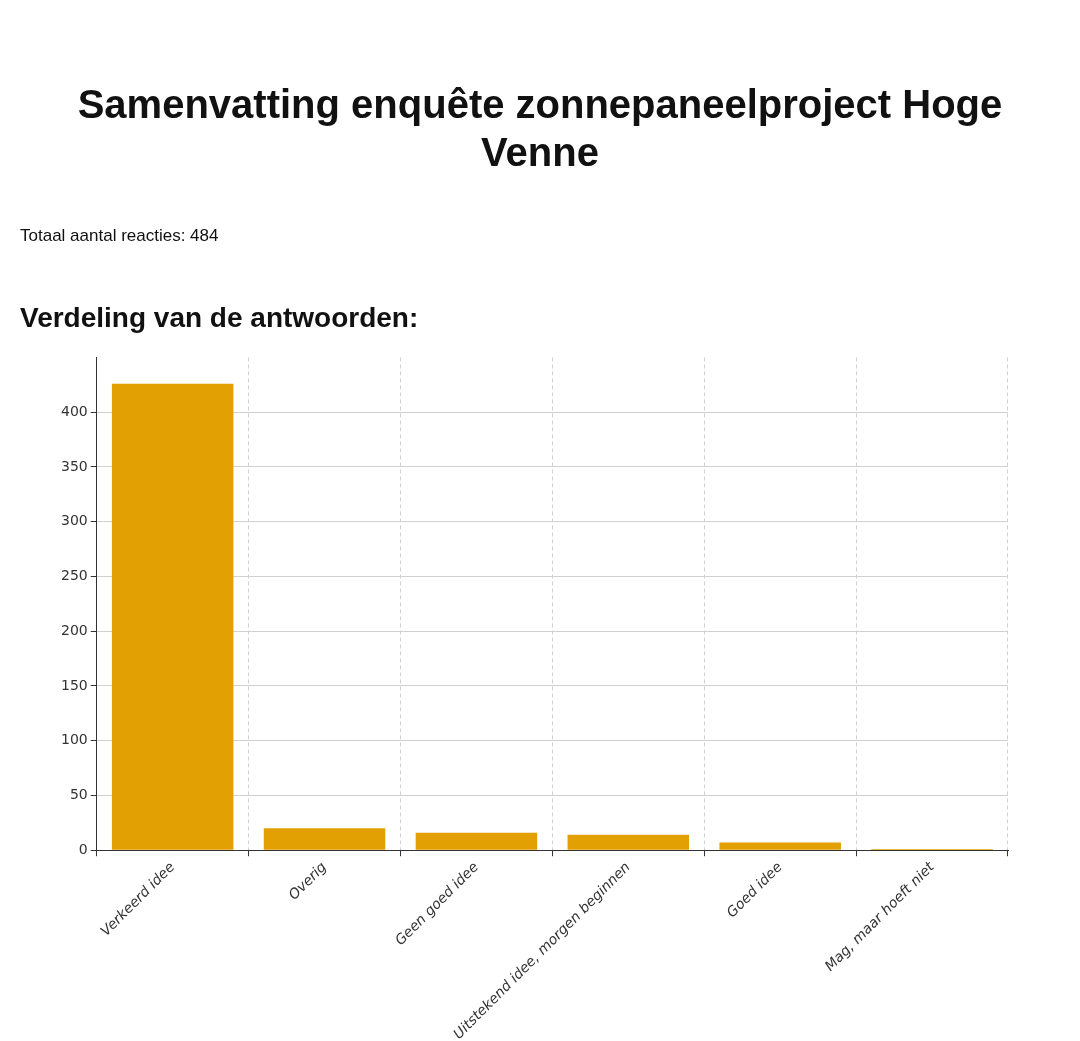 The height and width of the screenshot is (1041, 1080). I want to click on y-tick-label: 200, so click(74, 629).